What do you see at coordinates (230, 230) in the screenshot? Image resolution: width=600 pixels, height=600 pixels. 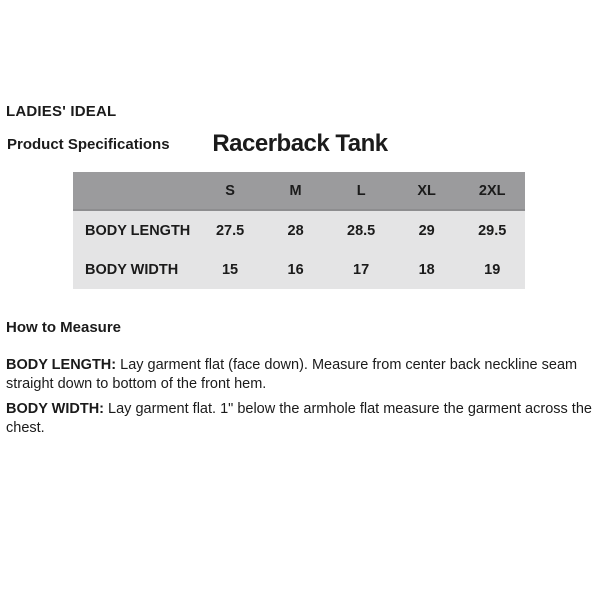 I see `body-length-s: 27.5` at bounding box center [230, 230].